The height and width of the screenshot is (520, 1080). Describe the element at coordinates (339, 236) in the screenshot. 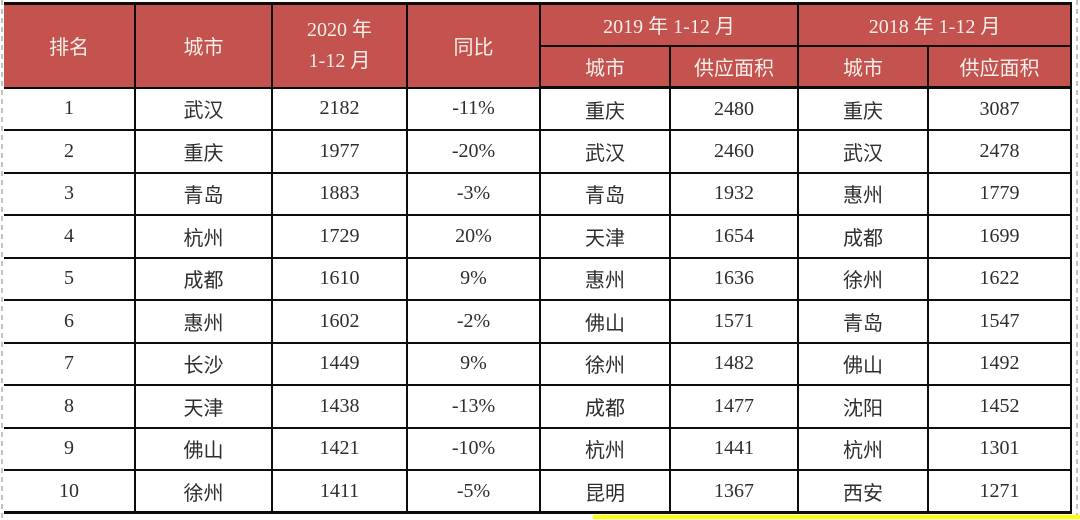

I see `cell-supply-2020: 1729` at that location.